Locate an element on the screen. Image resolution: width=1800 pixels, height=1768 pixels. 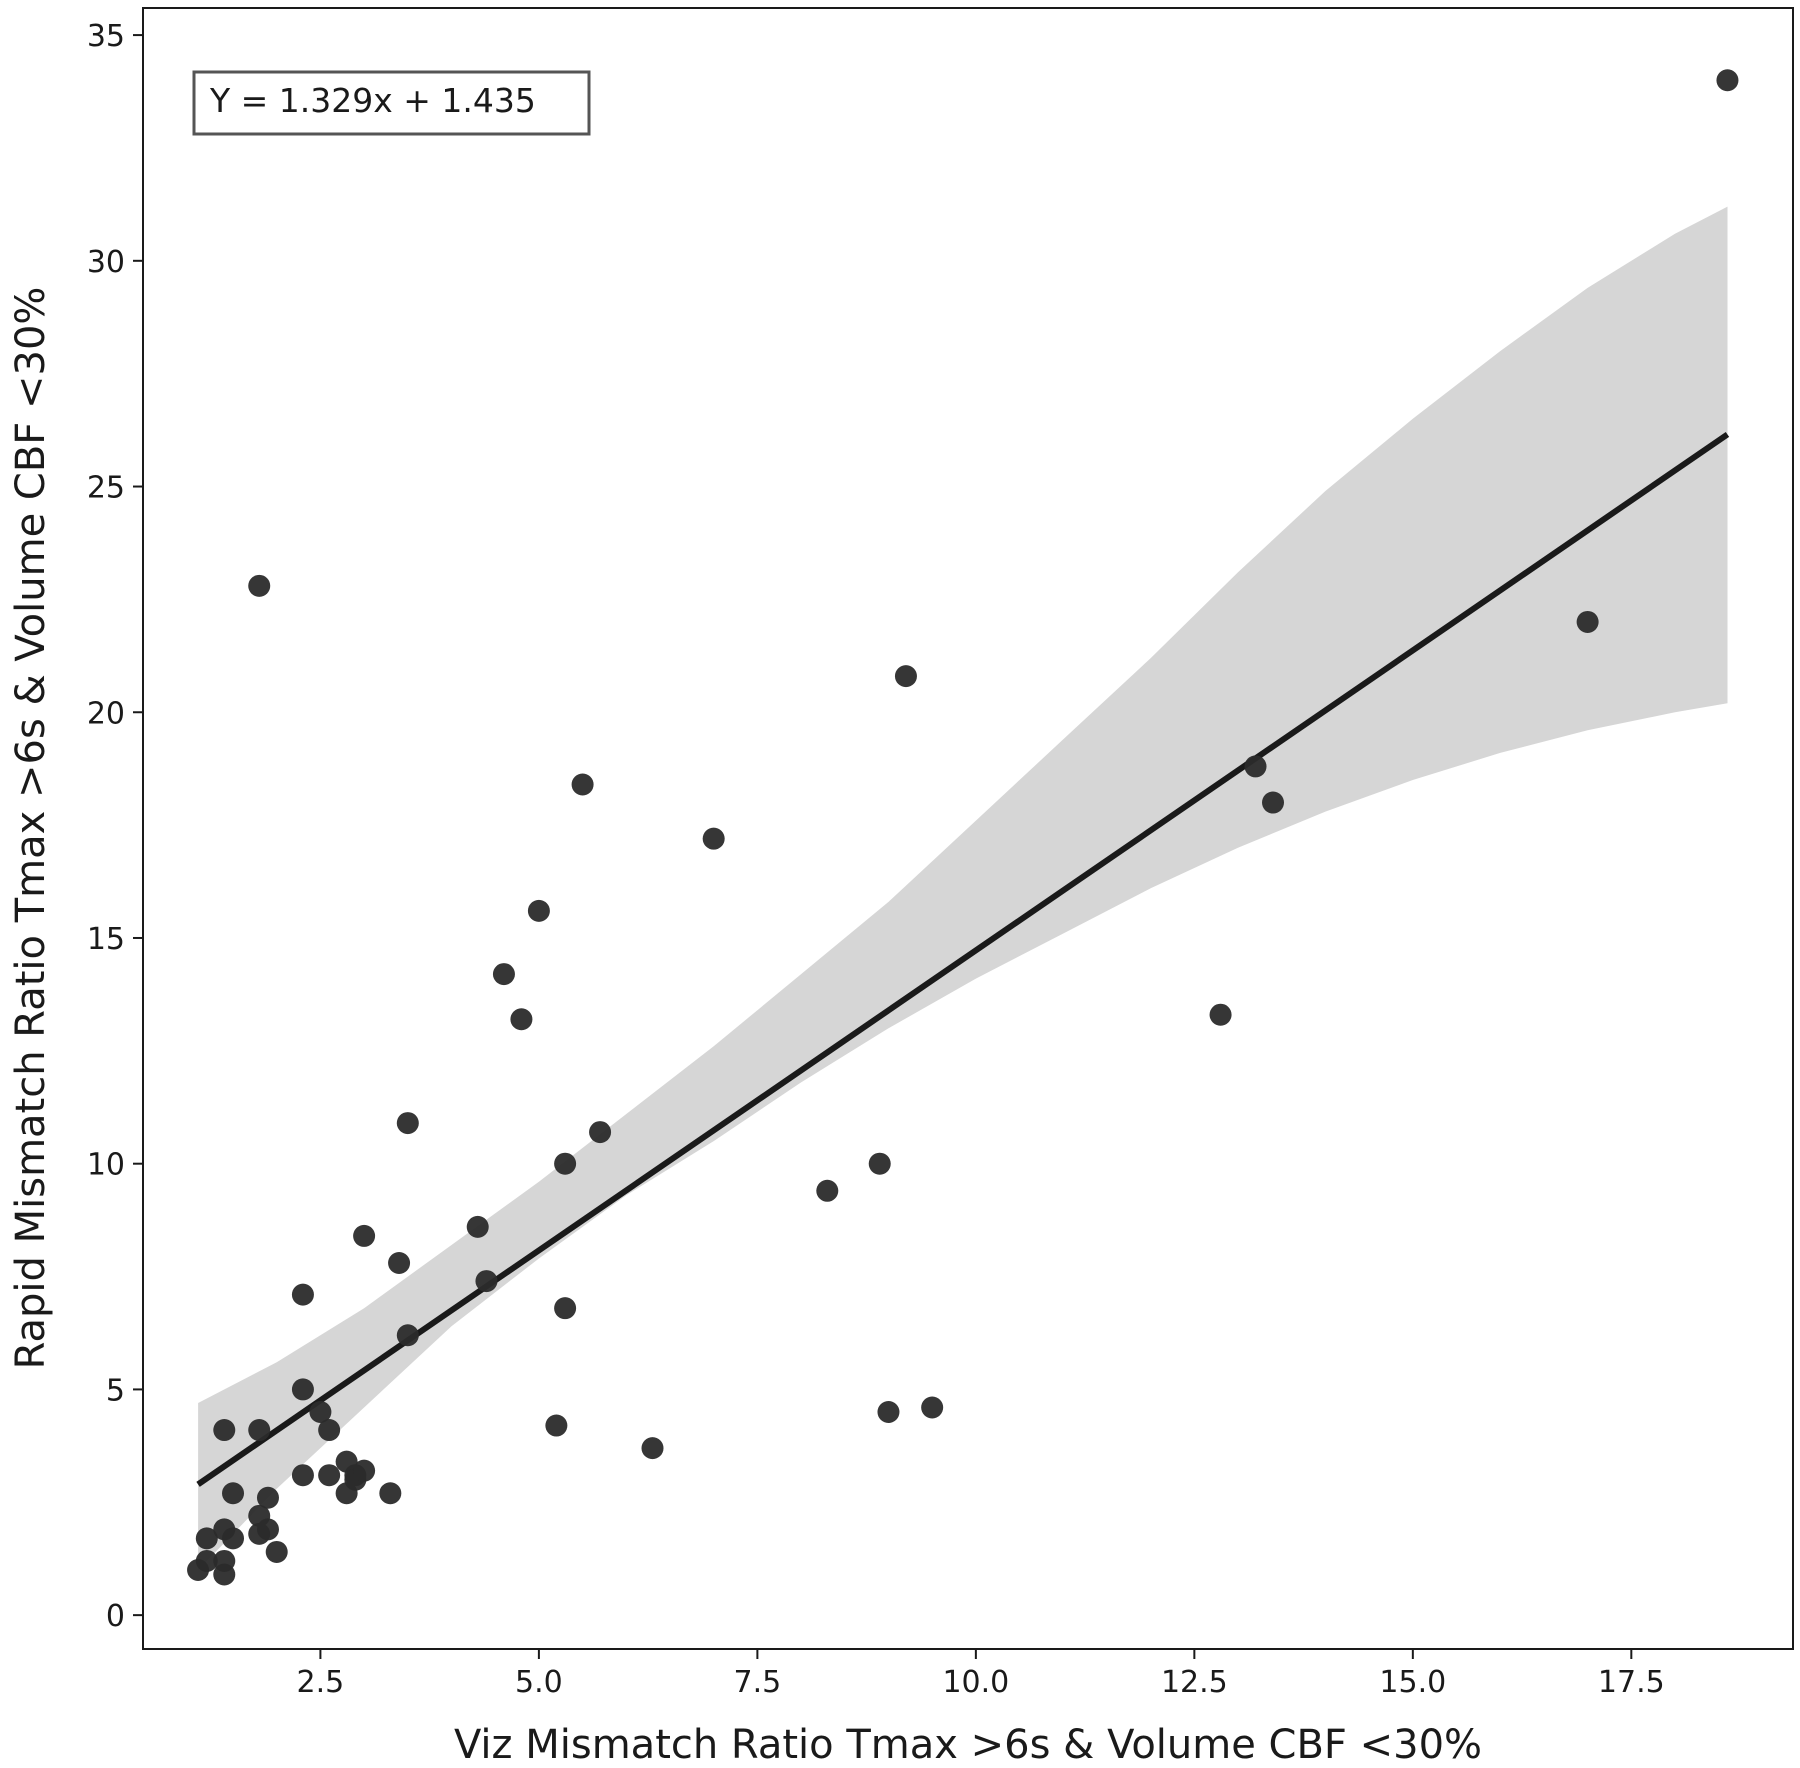
x-tick-label: 7.5 is located at coordinates (758, 1682).